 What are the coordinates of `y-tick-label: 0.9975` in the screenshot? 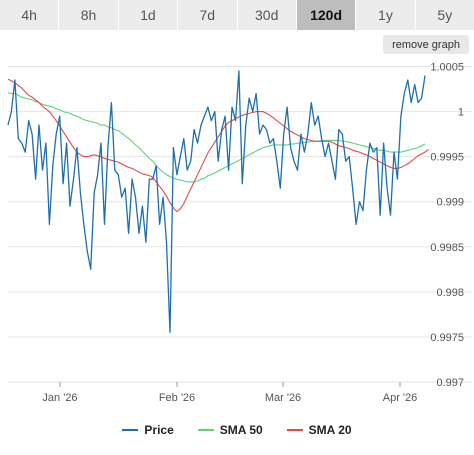 It's located at (447, 338).